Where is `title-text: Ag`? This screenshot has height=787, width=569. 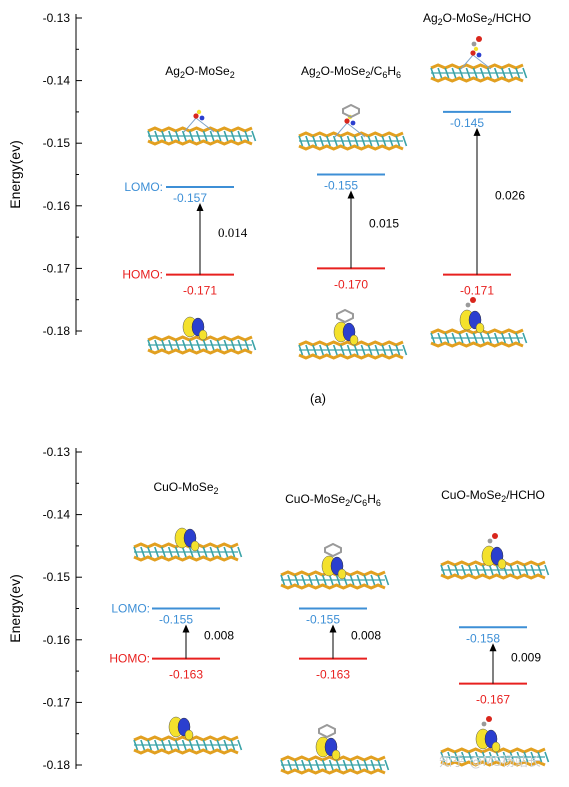 title-text: Ag is located at coordinates (430, 18).